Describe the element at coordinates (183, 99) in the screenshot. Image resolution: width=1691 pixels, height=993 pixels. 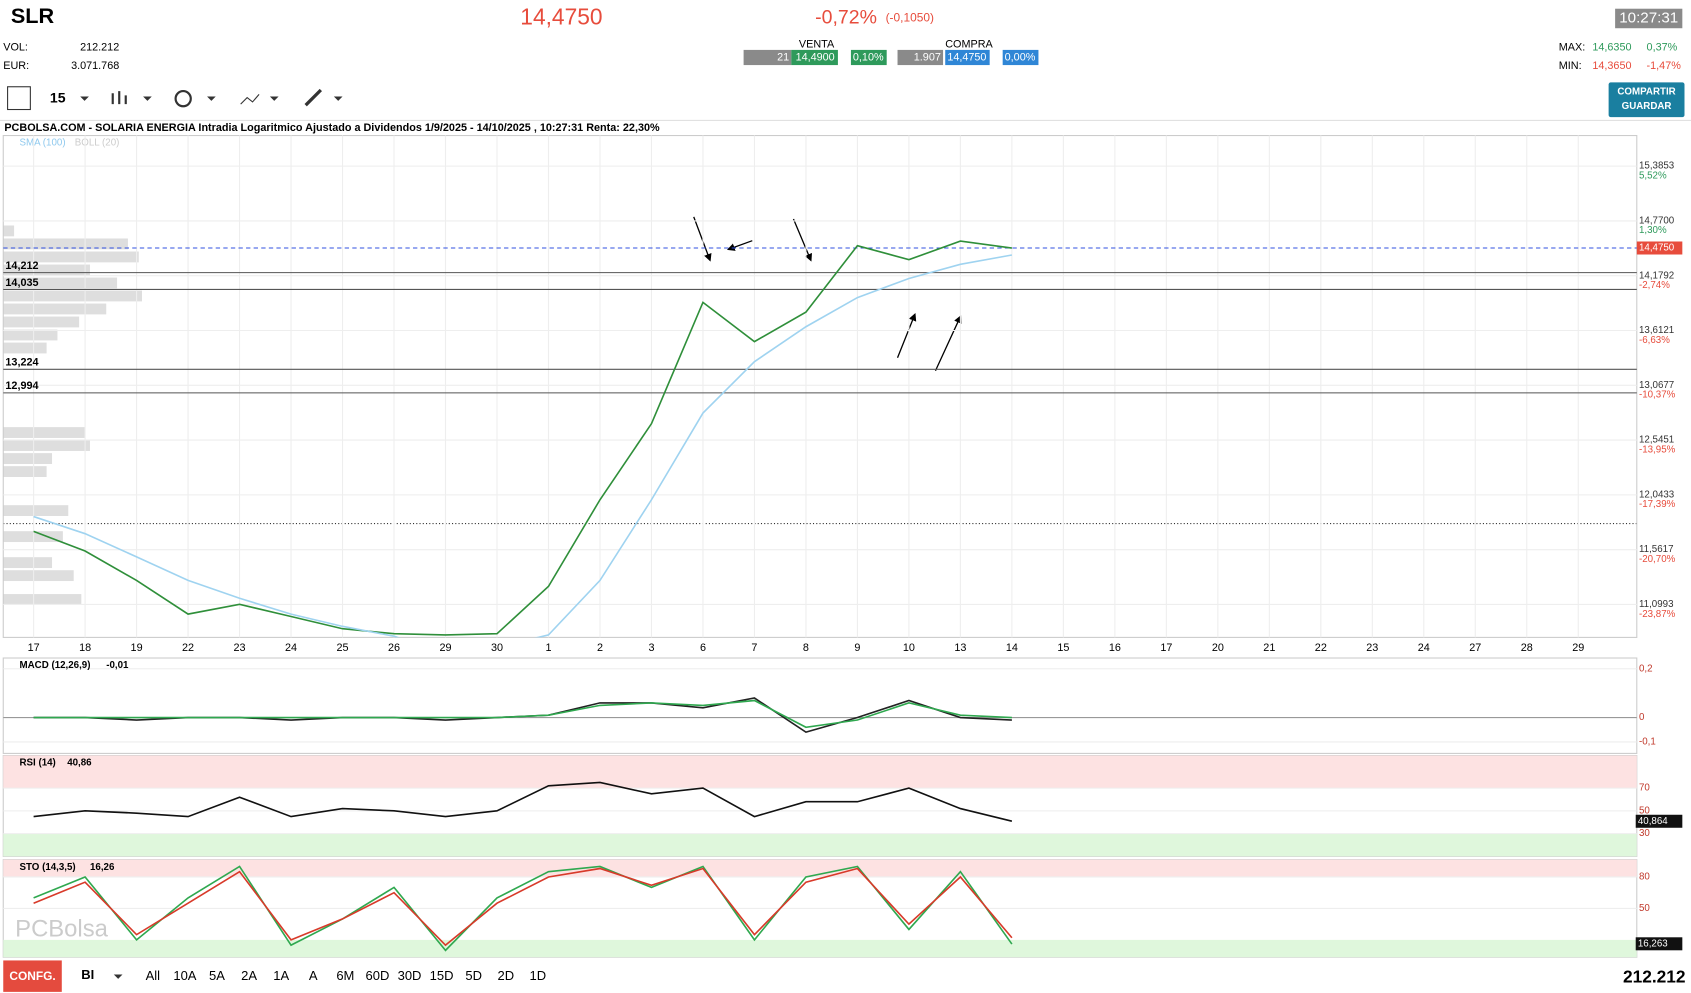
I see `settings-icon` at that location.